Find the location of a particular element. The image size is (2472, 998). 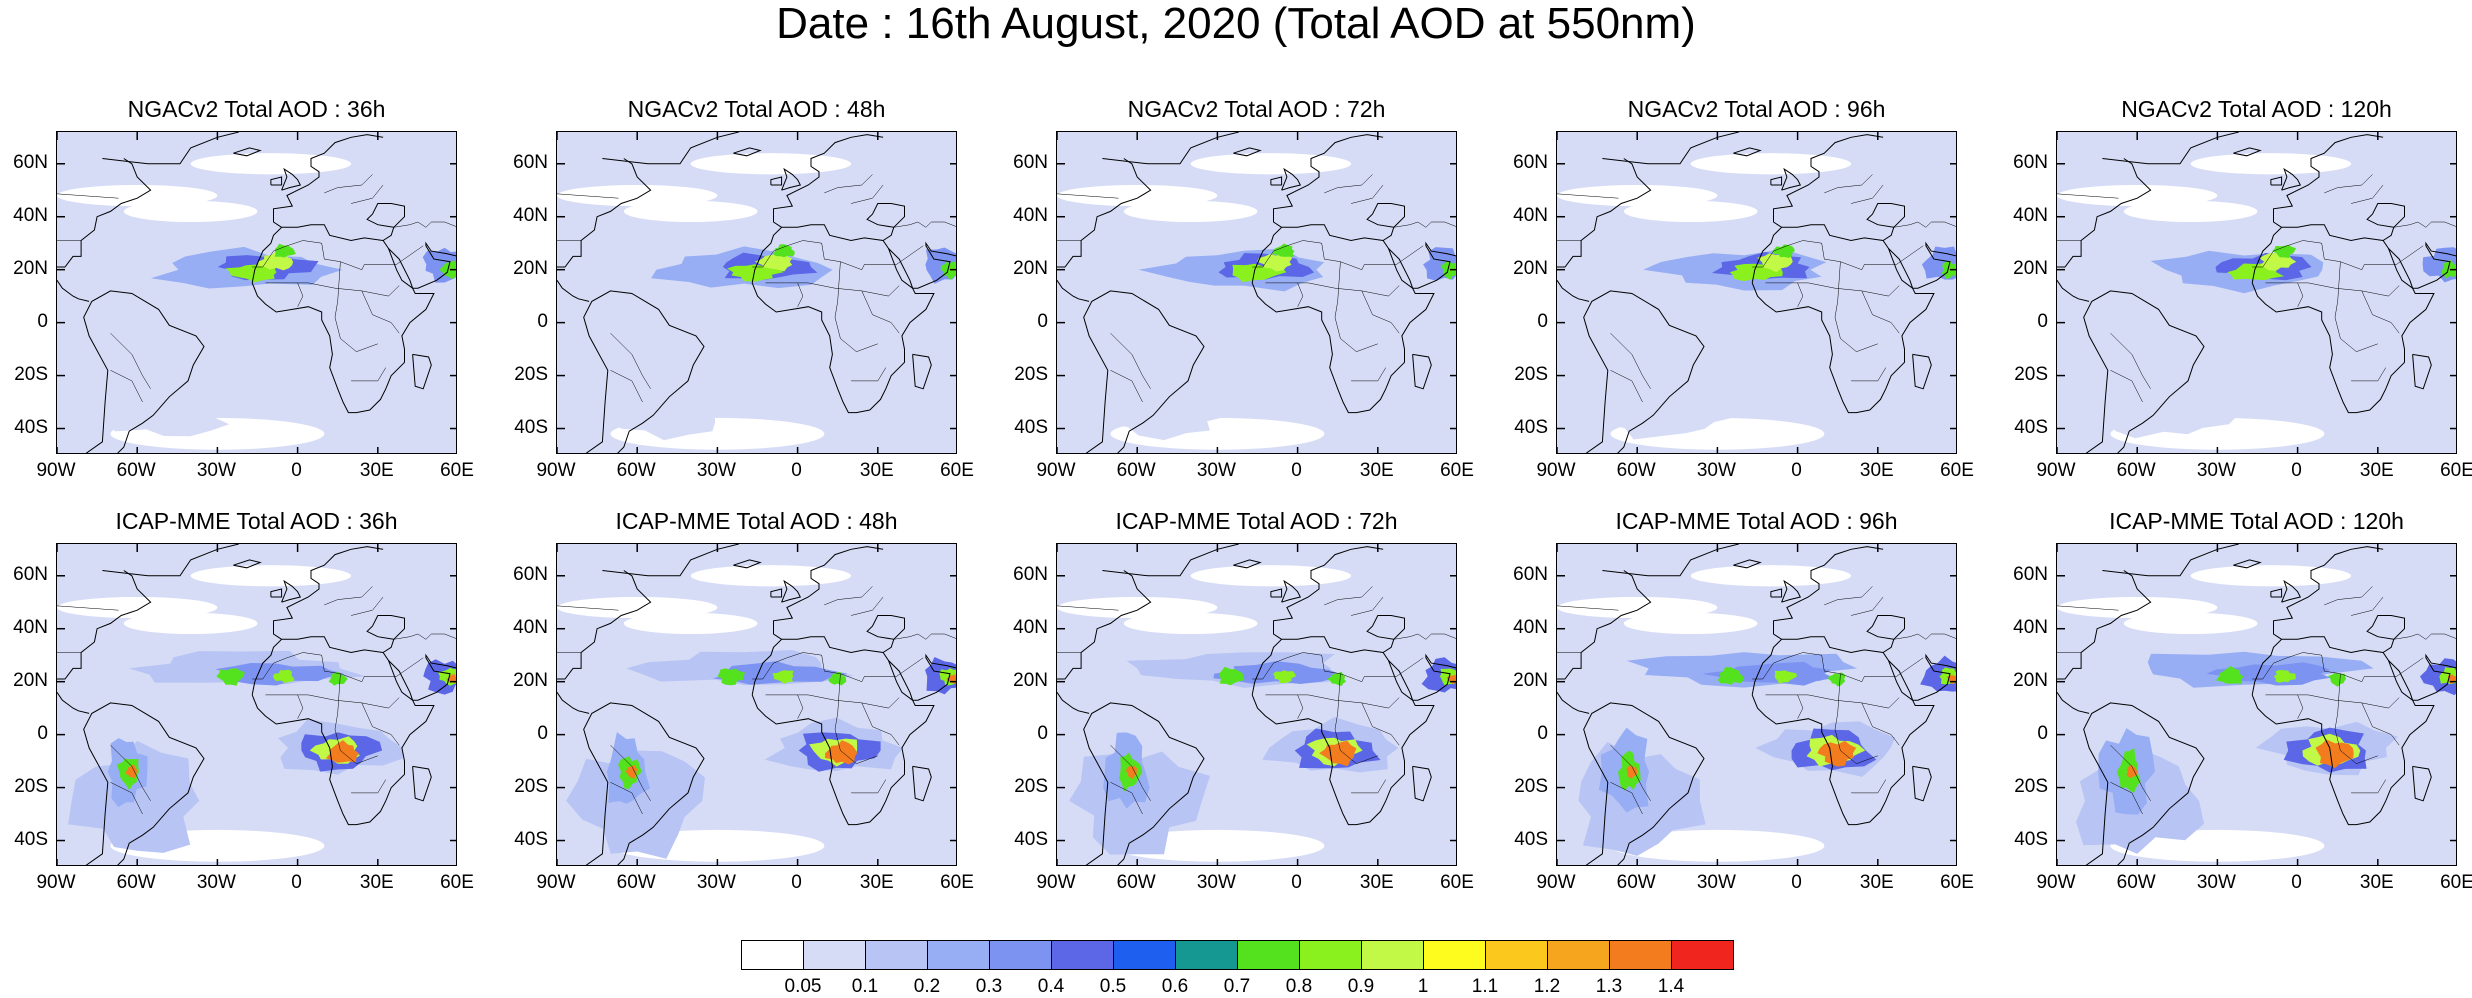

map-icap-mme-120h is located at coordinates (2256, 704).